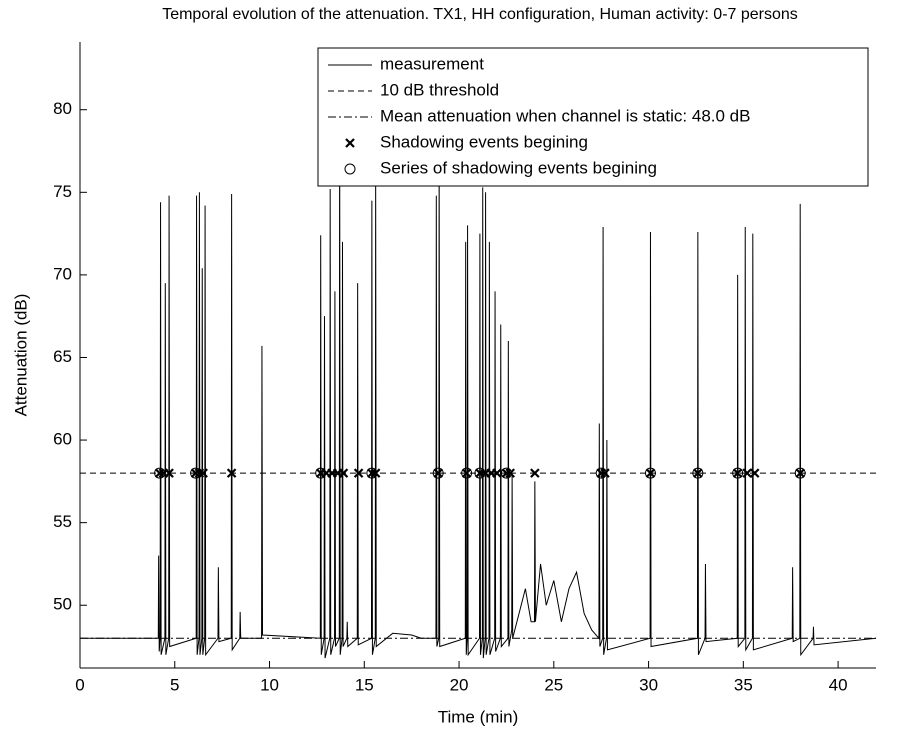 This screenshot has height=732, width=907. Describe the element at coordinates (743, 684) in the screenshot. I see `x-tick-label: 35` at that location.